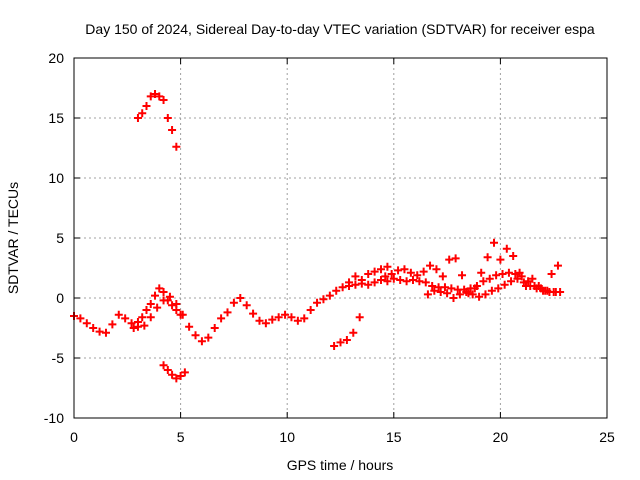 The width and height of the screenshot is (640, 480). Describe the element at coordinates (368, 274) in the screenshot. I see `series-segment-a` at that location.